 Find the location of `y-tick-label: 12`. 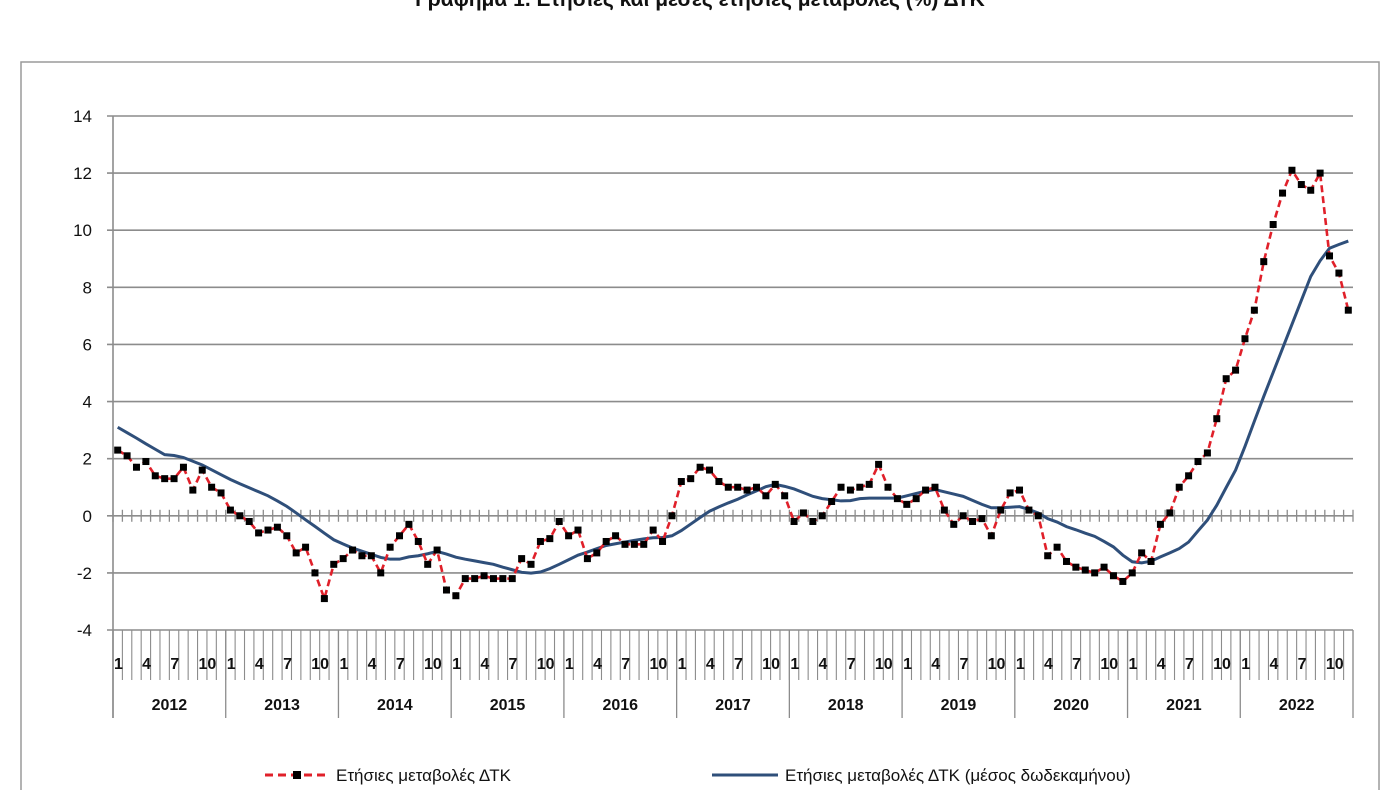

y-tick-label: 12 is located at coordinates (82, 173).